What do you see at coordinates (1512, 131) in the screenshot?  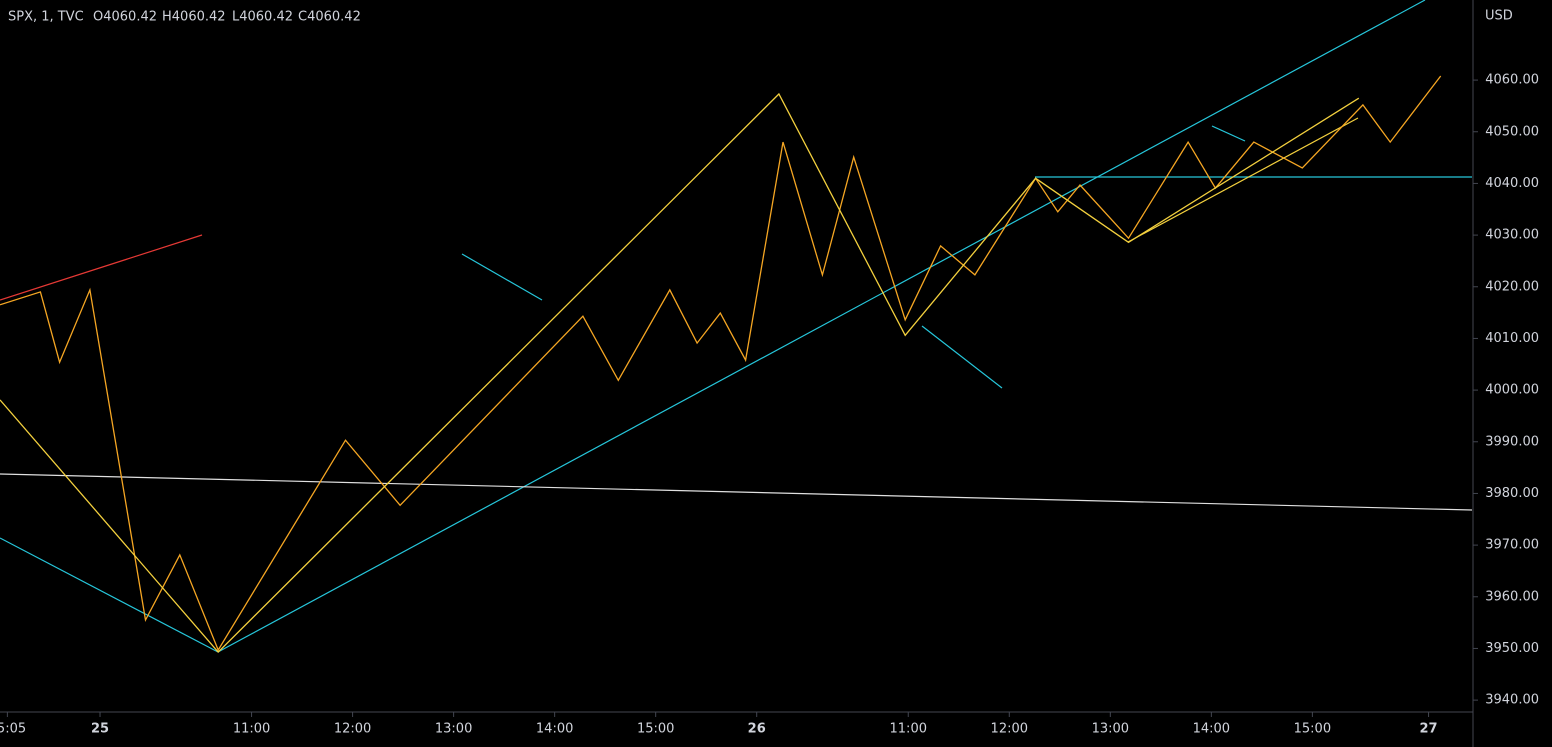 I see `y-tick-label: 4050.00` at bounding box center [1512, 131].